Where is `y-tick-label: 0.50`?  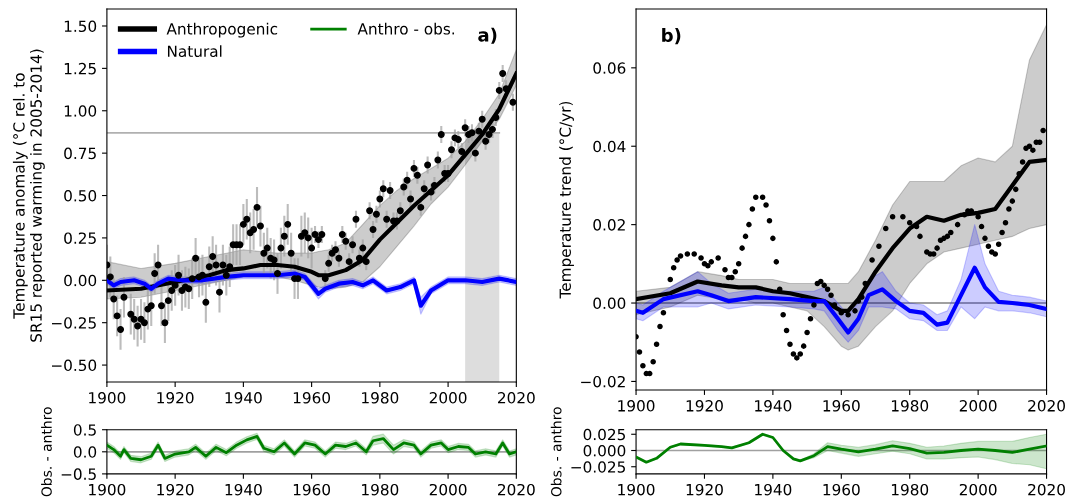 y-tick-label: 0.50 is located at coordinates (80, 195).